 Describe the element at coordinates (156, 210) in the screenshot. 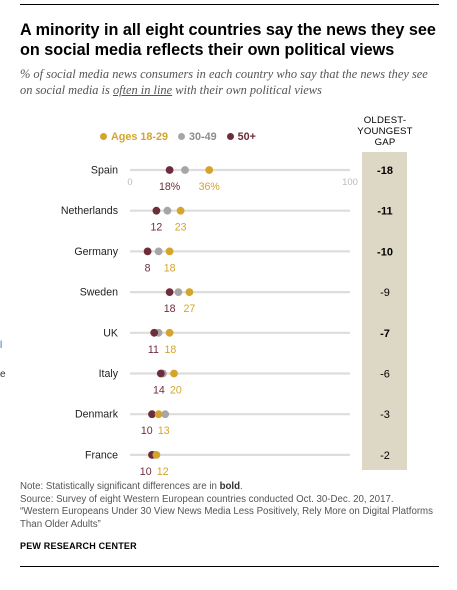

I see `dot-ages-50-plus-netherlands` at that location.